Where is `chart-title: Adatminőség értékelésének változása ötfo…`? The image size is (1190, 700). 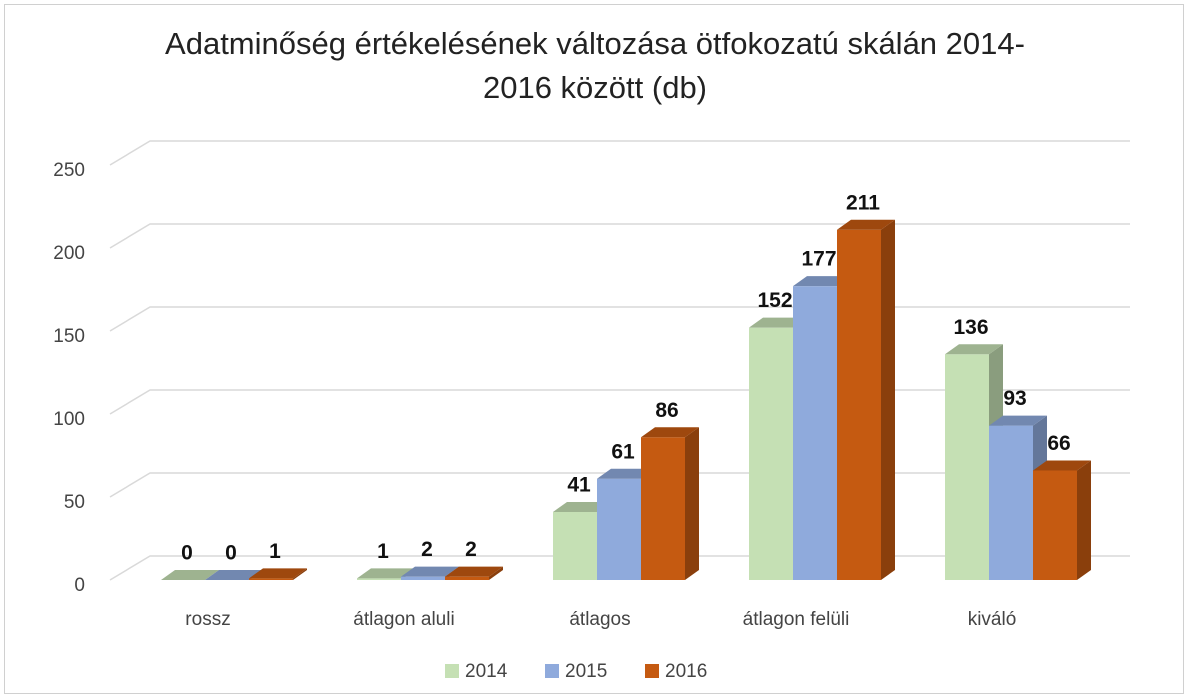 chart-title: Adatminőség értékelésének változása ötfo… is located at coordinates (595, 65).